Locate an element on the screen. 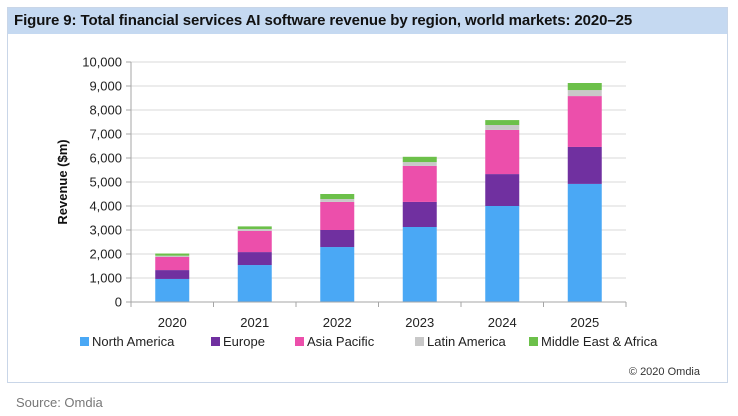 Image resolution: width=738 pixels, height=416 pixels. x-tick-label: 2024 is located at coordinates (502, 322).